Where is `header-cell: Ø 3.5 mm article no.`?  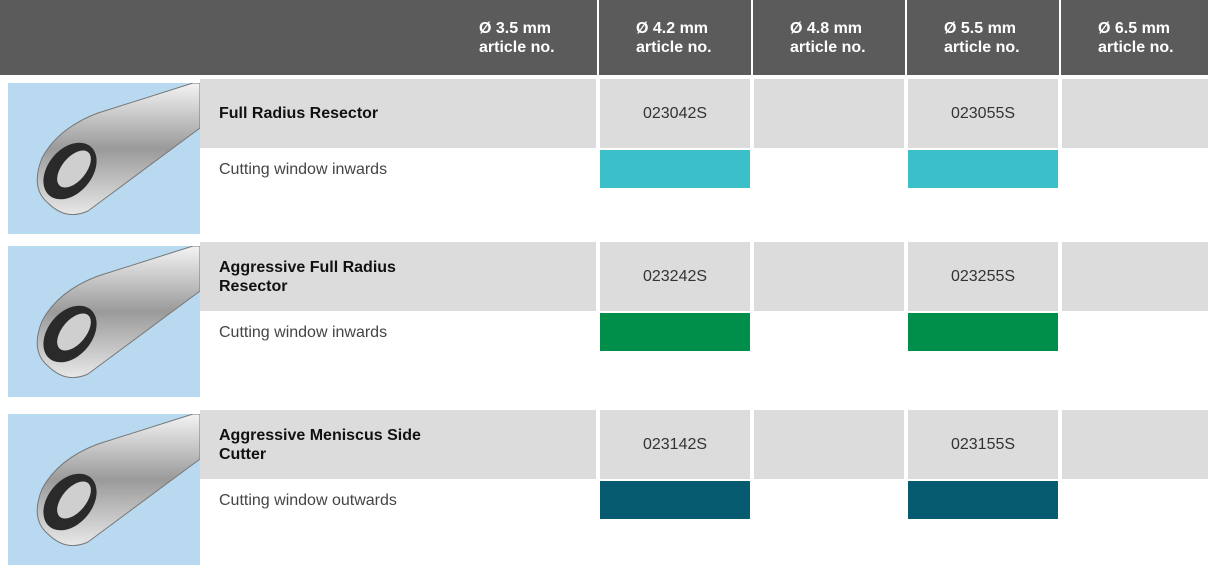
header-cell: Ø 3.5 mm article no. is located at coordinates (519, 37).